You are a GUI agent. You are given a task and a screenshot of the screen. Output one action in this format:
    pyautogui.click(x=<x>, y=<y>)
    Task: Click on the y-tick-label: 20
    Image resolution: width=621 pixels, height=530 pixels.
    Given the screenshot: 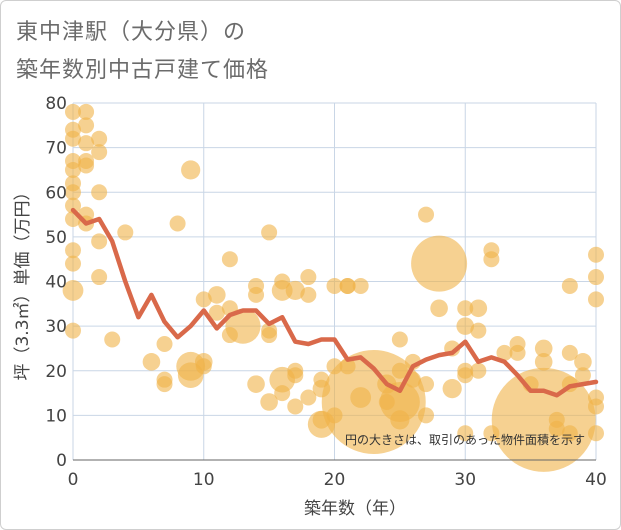 What is the action you would take?
    pyautogui.click(x=56, y=372)
    